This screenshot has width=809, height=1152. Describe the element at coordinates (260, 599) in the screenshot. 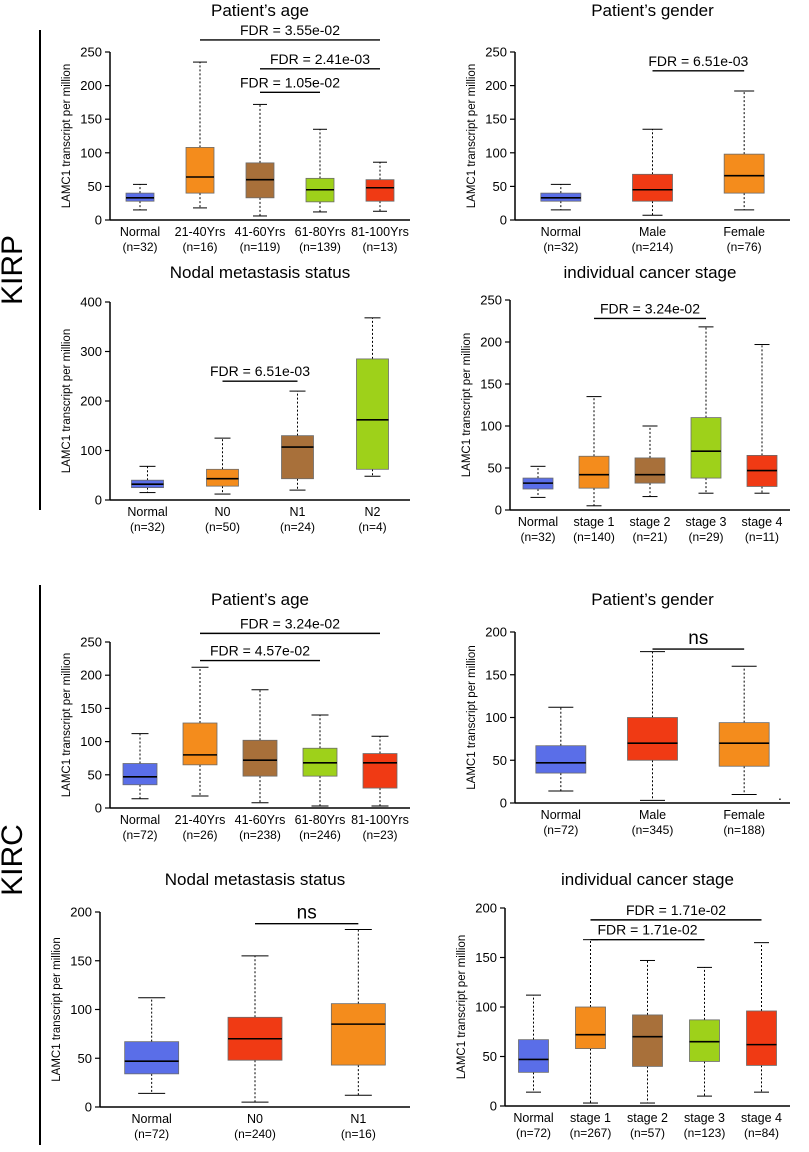

I see `chart-title: Patient’s age` at that location.